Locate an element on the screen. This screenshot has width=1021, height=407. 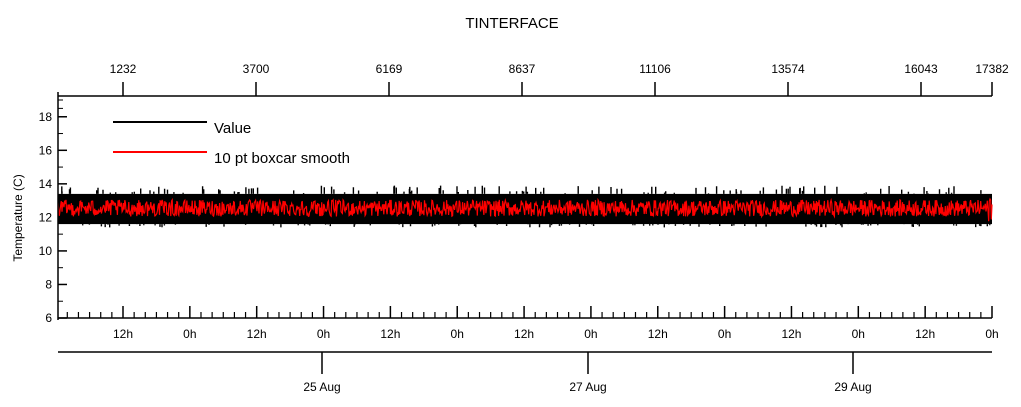
y-tick-label: 14 is located at coordinates (46, 184).